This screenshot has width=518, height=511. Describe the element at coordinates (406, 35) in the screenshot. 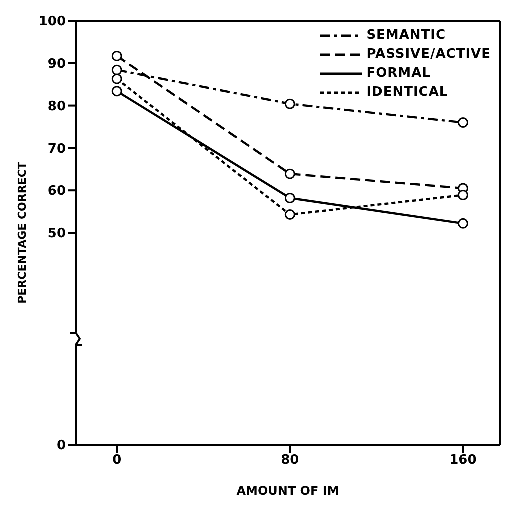

I see `legend-label: SEMANTIC` at that location.